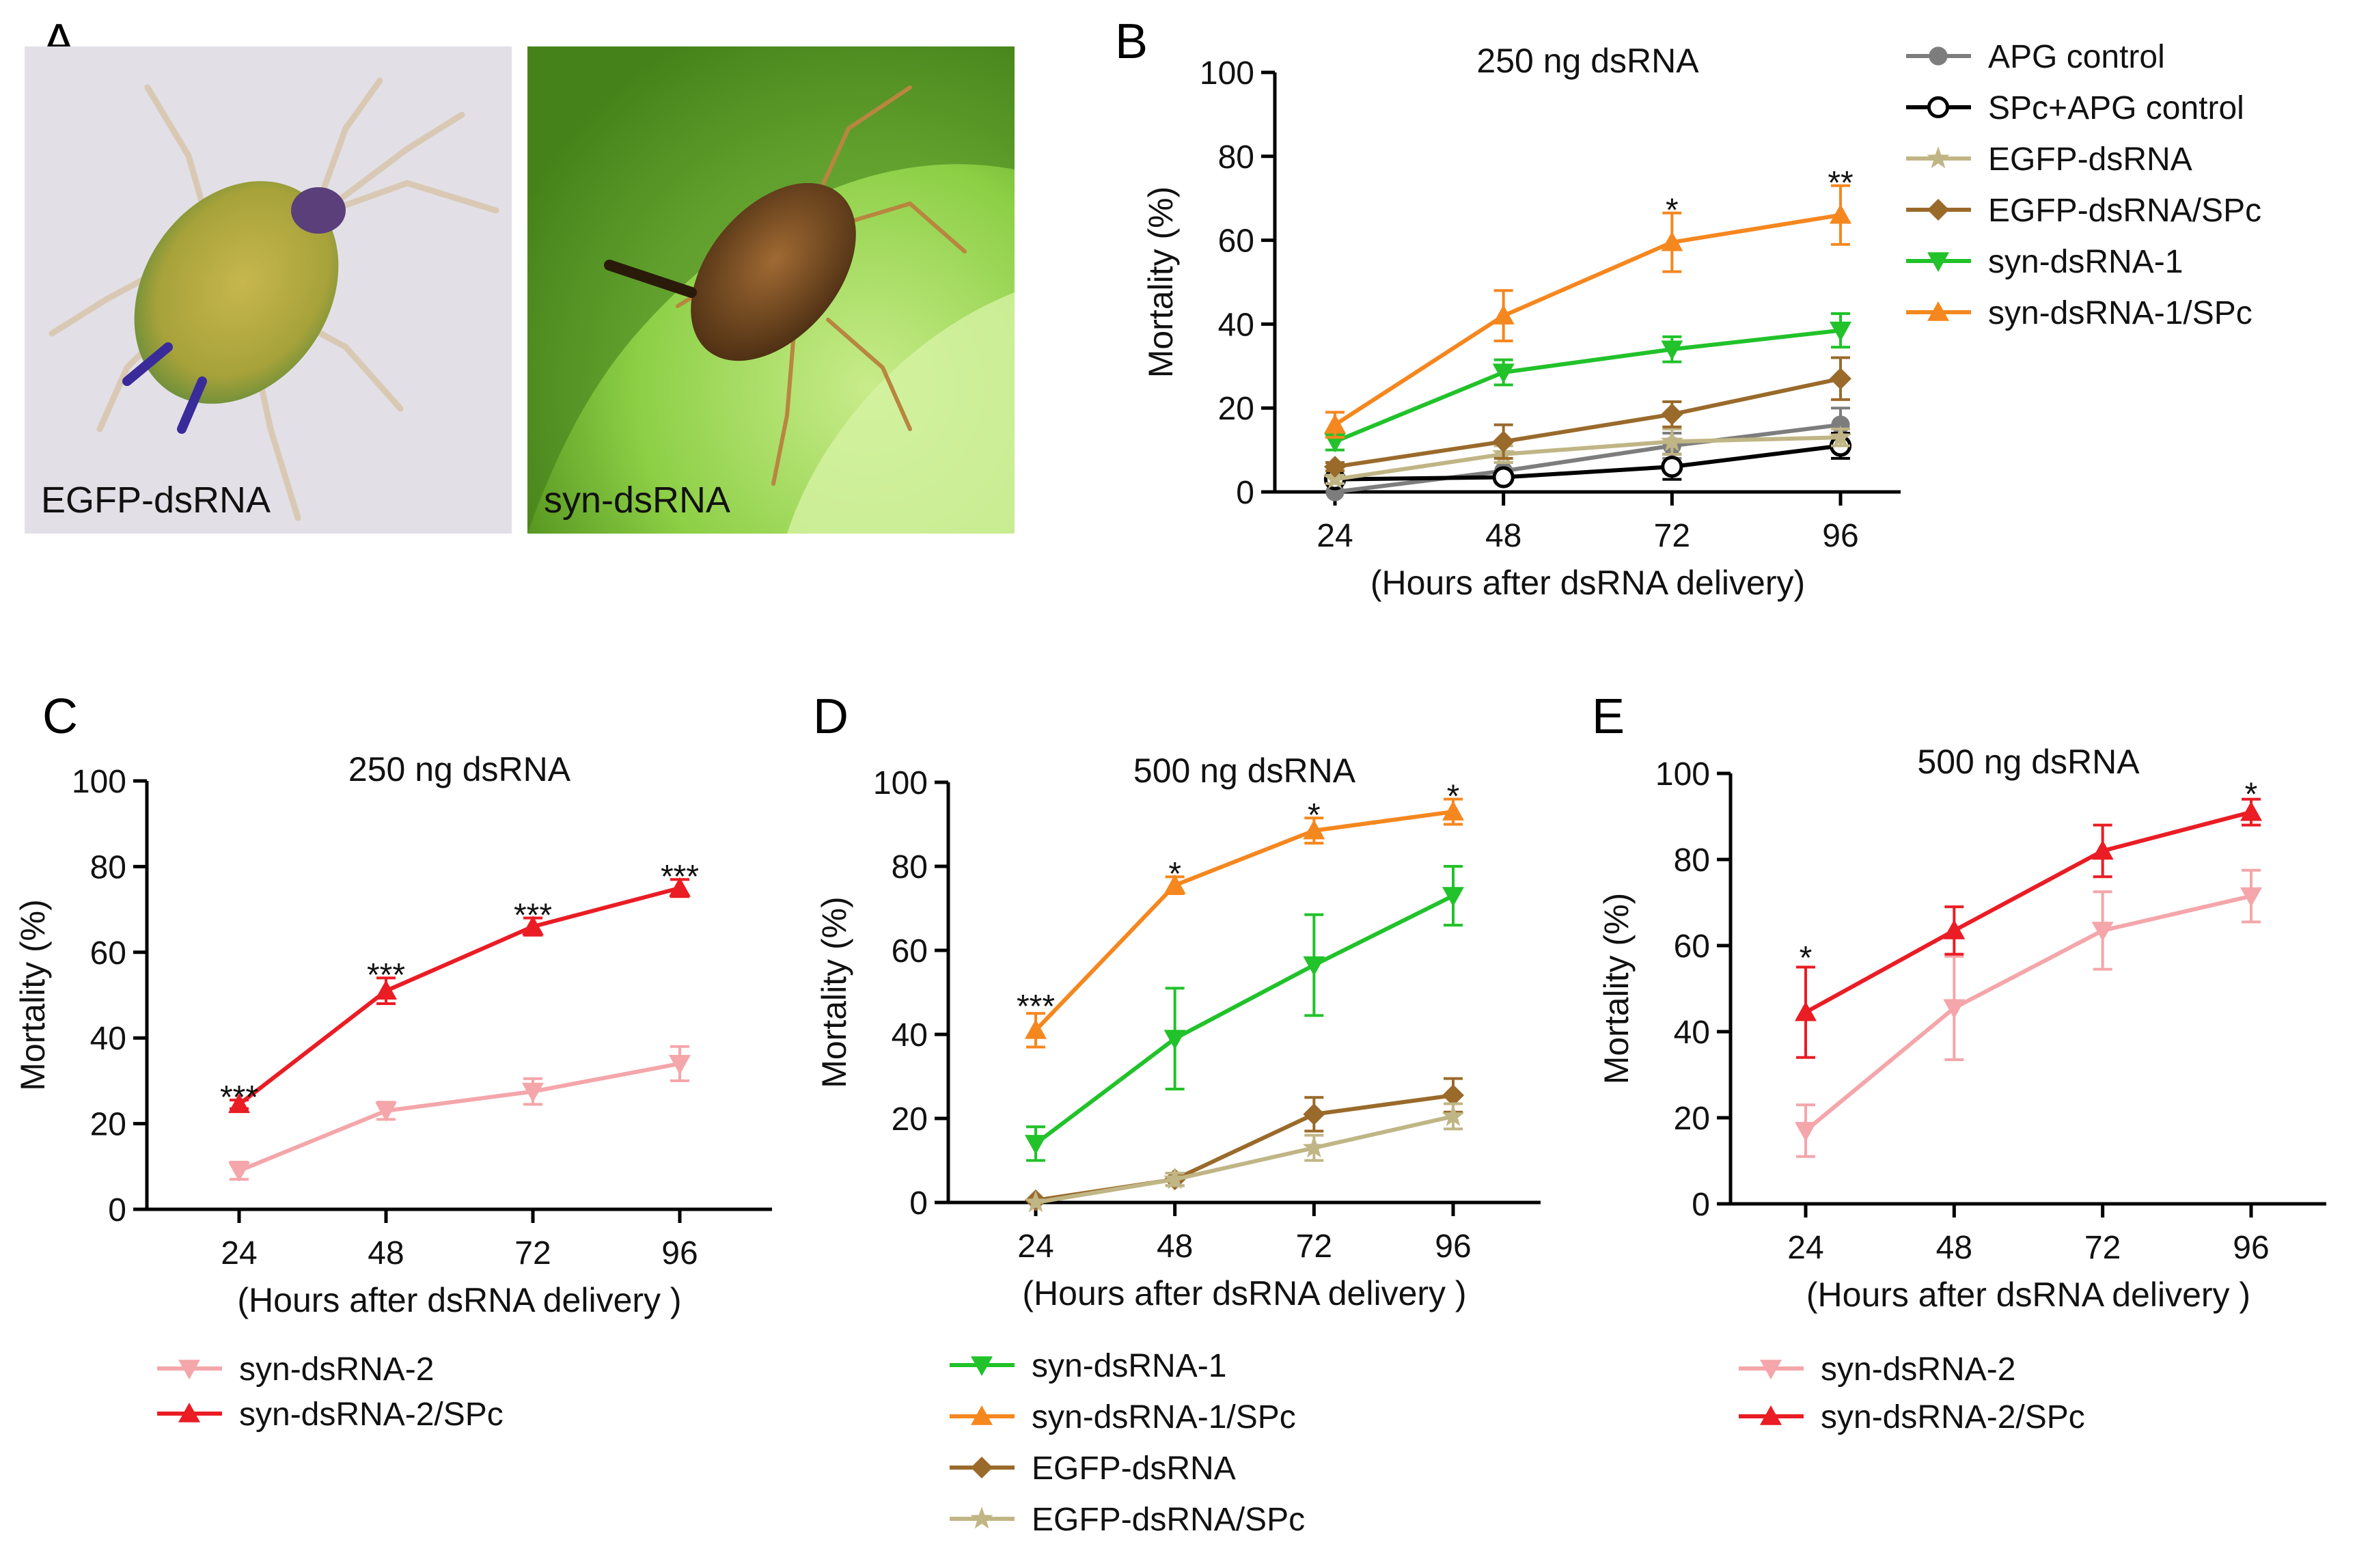  I want to click on series-egfp-dsrna-spc, so click(1587, 417).